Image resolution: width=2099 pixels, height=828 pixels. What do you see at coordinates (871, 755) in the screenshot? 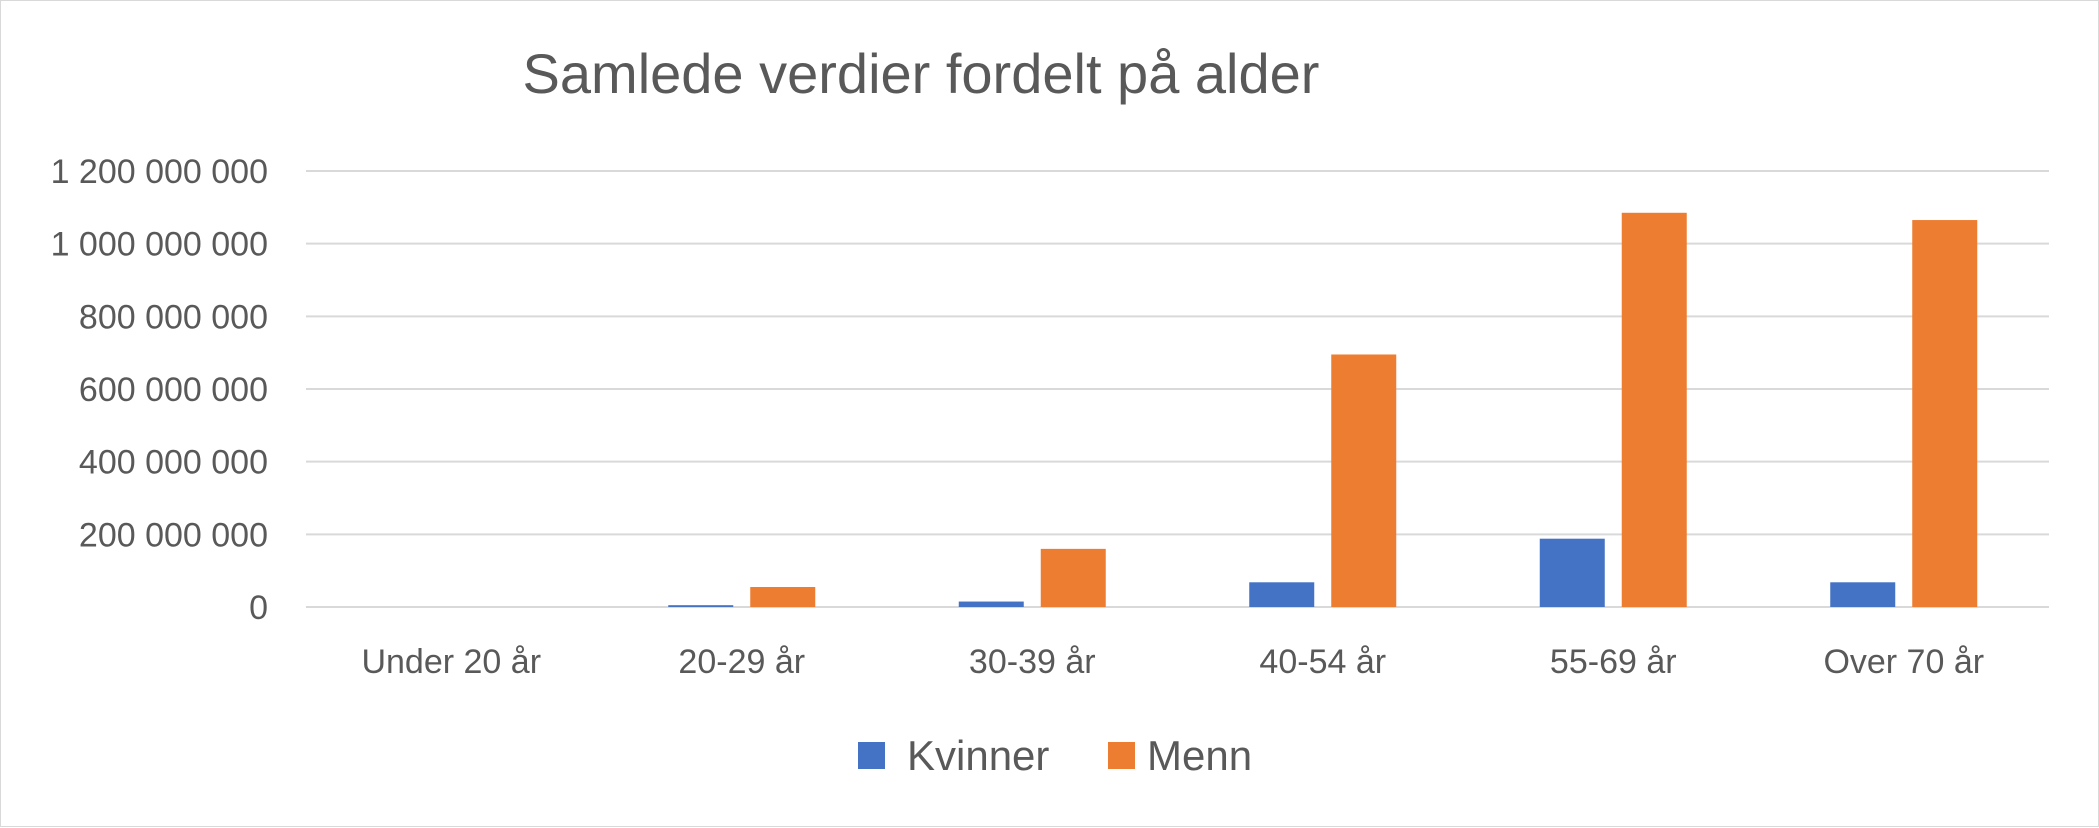
I see `legend-swatch-kvinner` at bounding box center [871, 755].